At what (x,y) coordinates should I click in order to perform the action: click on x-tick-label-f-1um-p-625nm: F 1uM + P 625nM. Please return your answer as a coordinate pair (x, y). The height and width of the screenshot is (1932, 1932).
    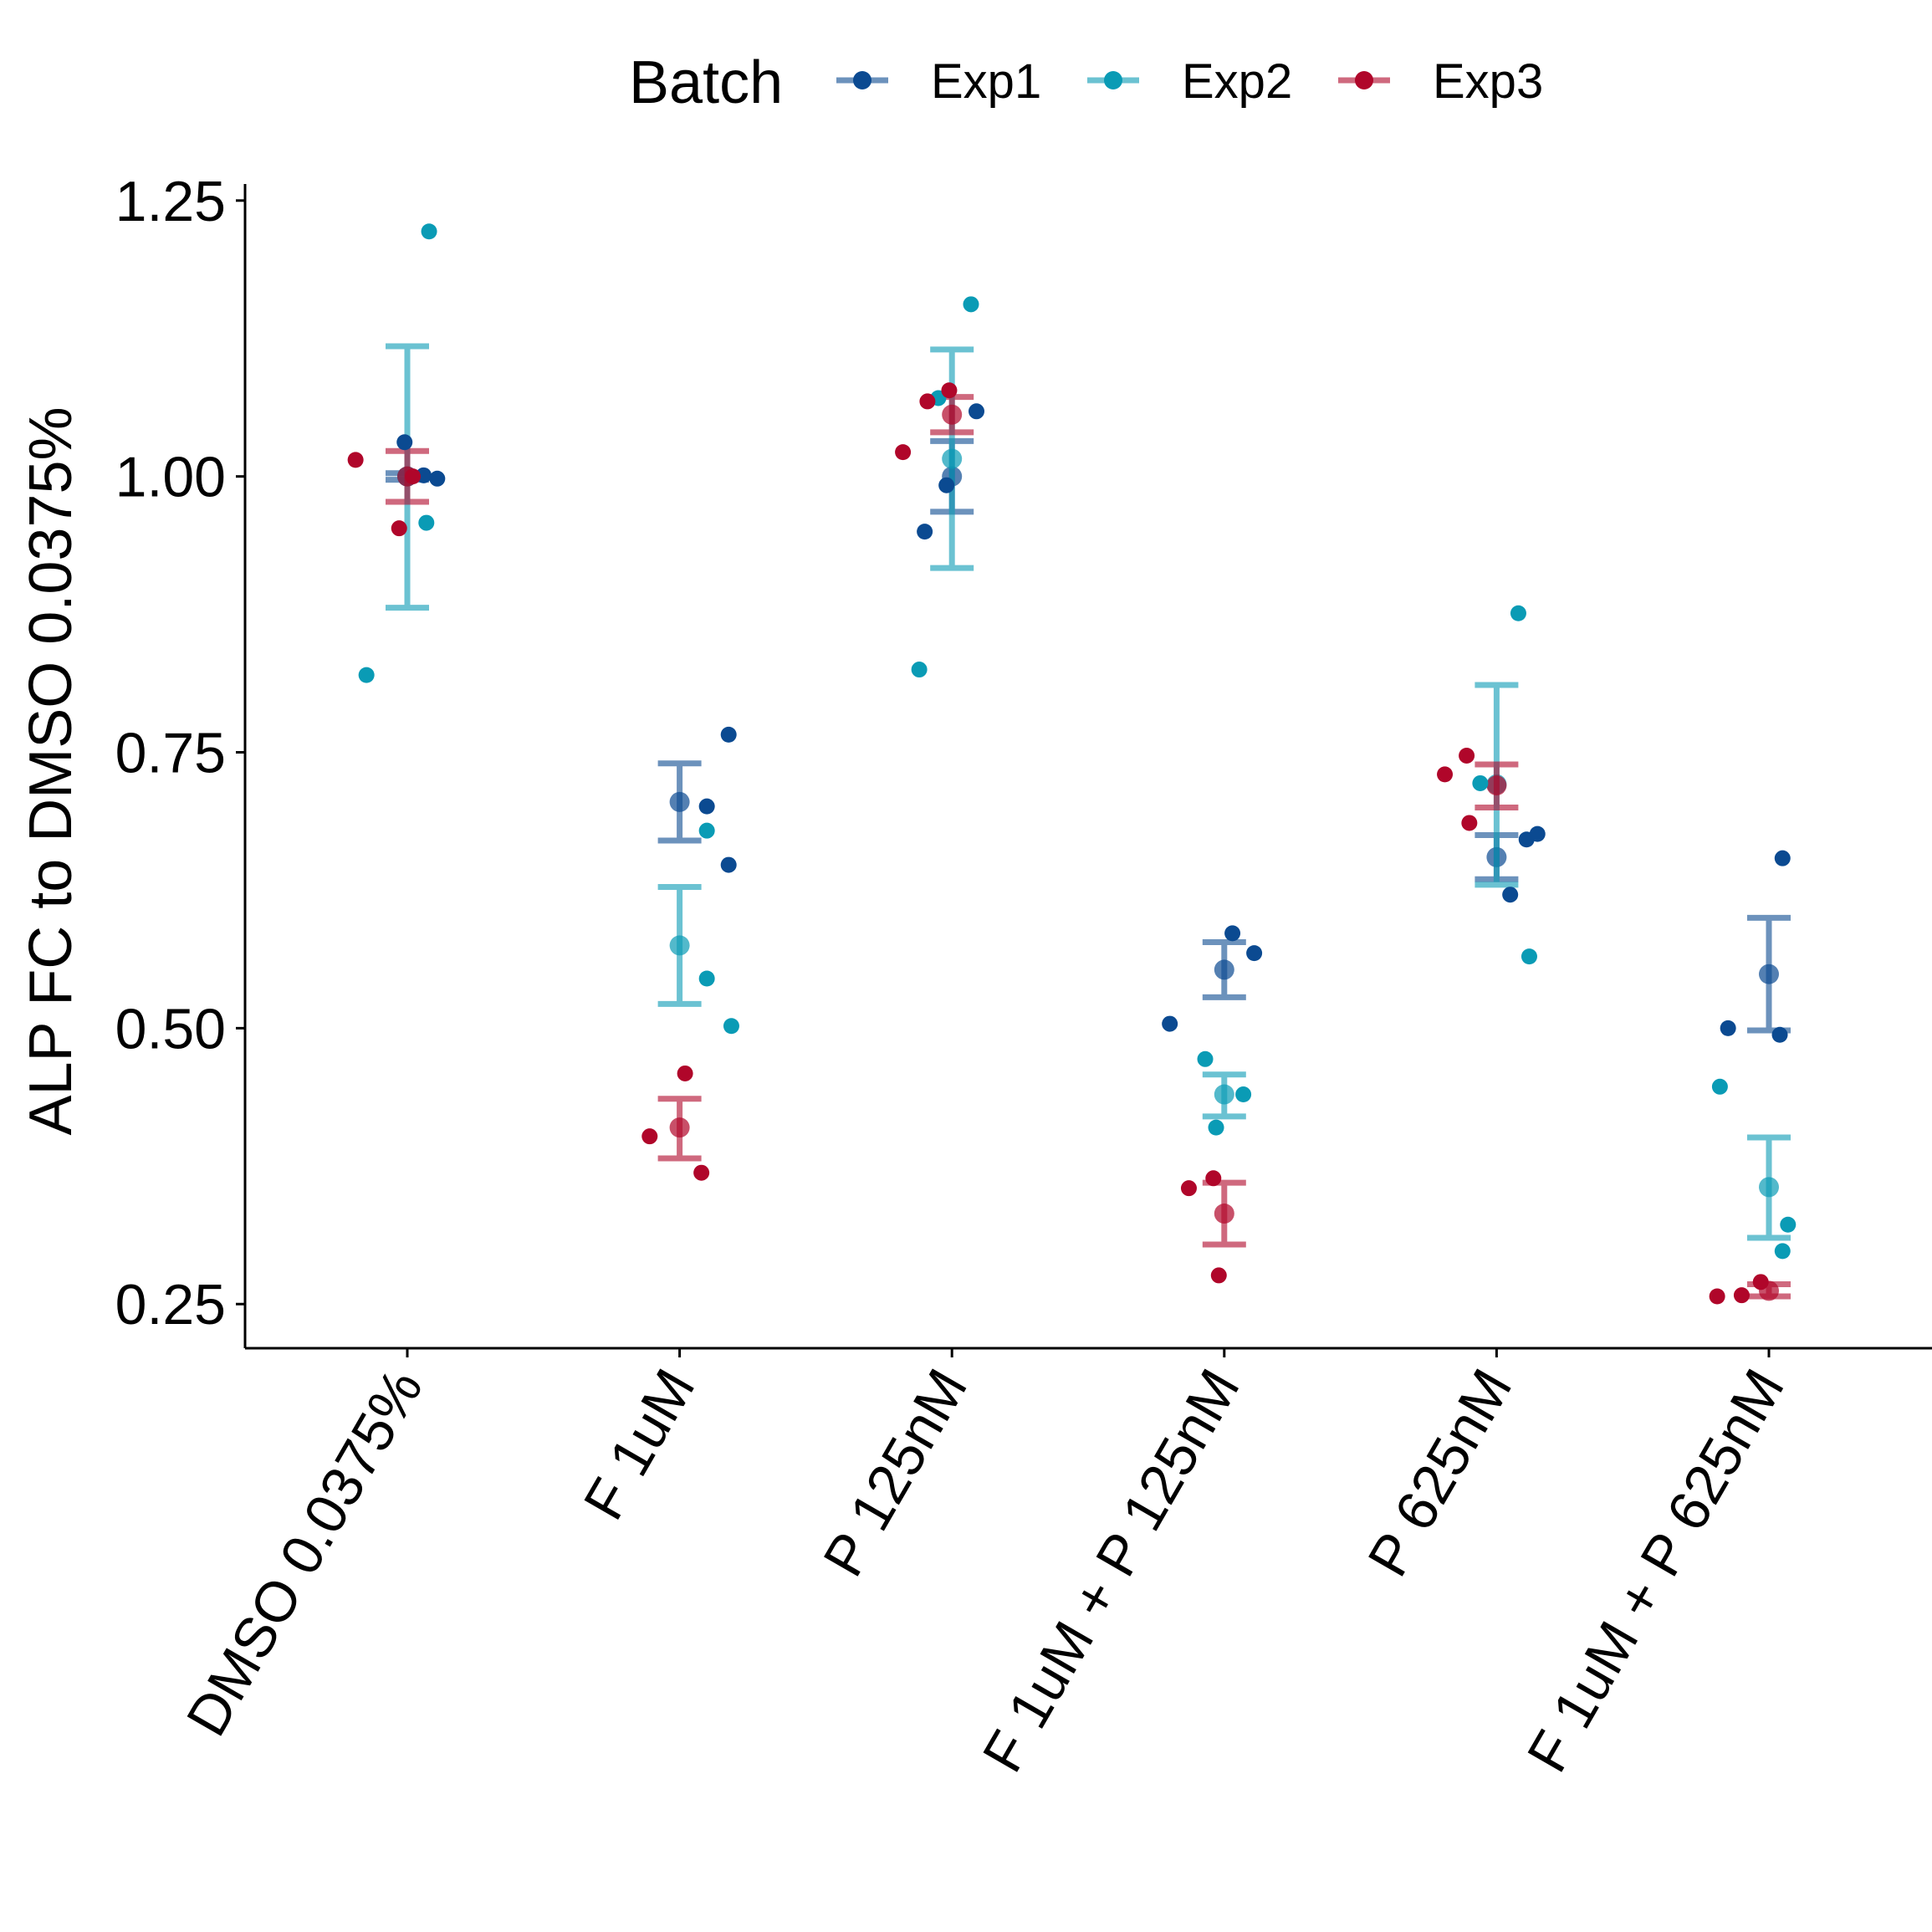
    Looking at the image, I should click on (1656, 1571).